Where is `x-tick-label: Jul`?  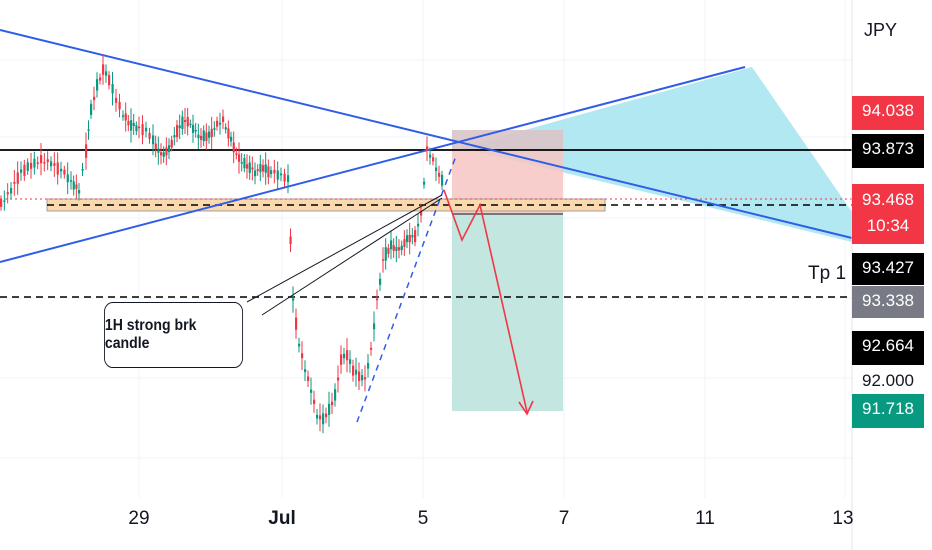
x-tick-label: Jul is located at coordinates (282, 518).